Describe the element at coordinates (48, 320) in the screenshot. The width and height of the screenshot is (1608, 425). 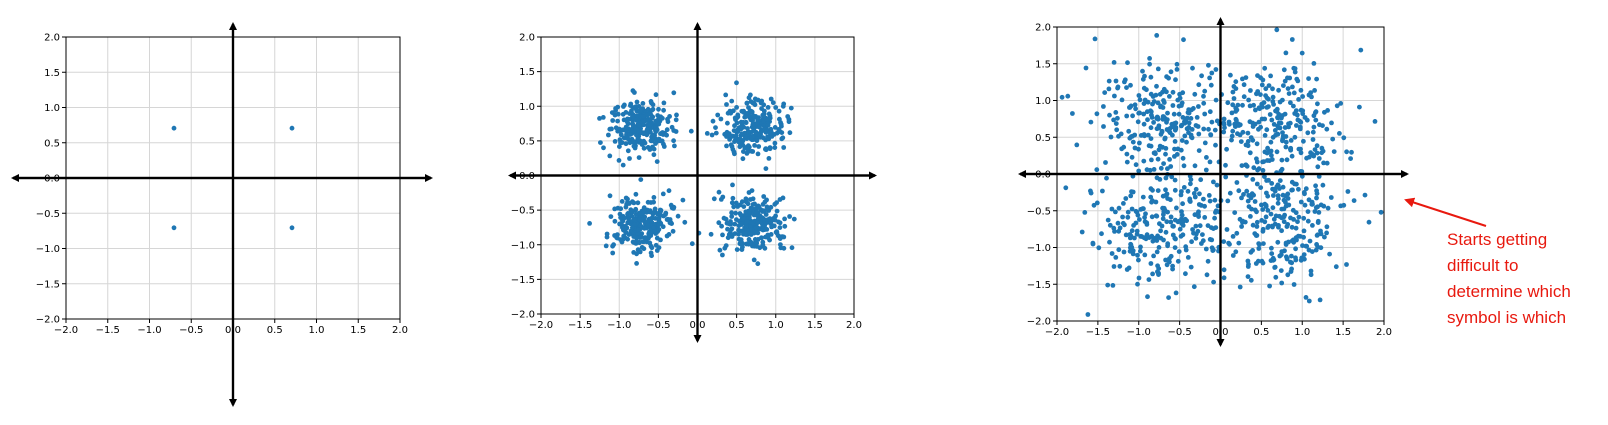
I see `y-tick-label: −2.0` at that location.